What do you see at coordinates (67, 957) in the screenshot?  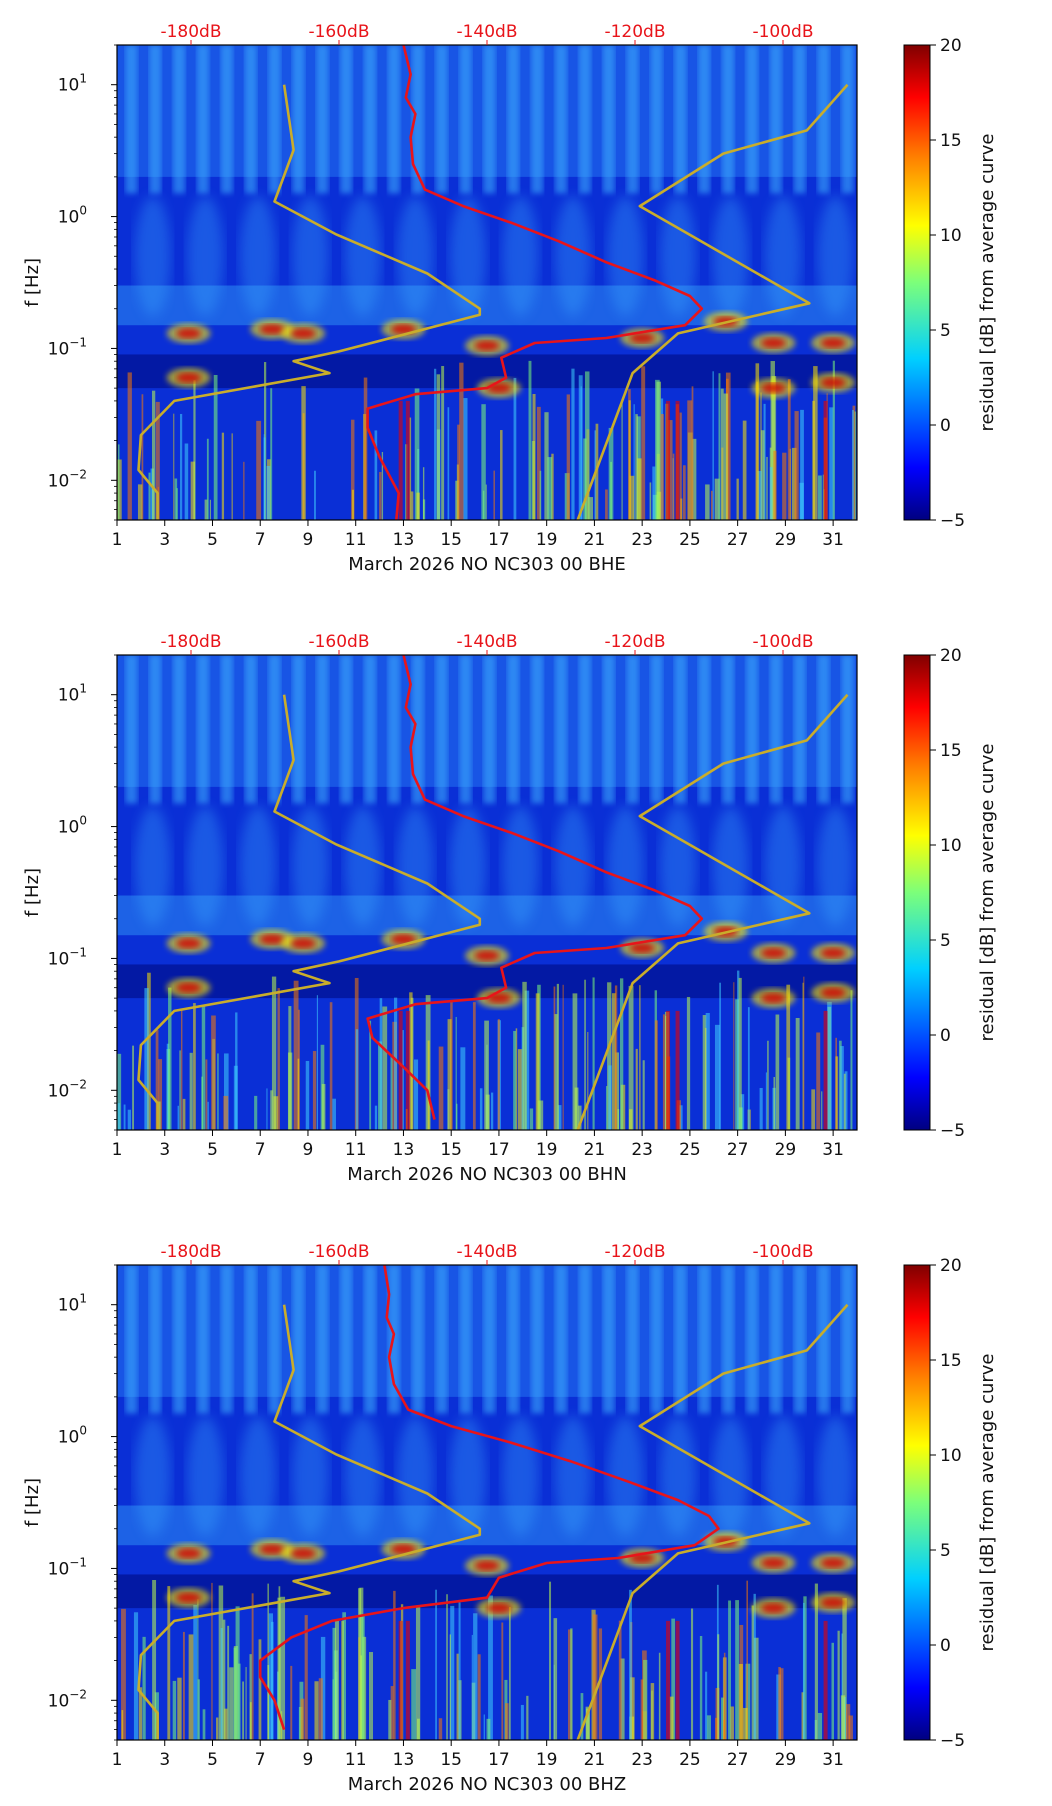 I see `y-tick-label: 10⁻¹` at bounding box center [67, 957].